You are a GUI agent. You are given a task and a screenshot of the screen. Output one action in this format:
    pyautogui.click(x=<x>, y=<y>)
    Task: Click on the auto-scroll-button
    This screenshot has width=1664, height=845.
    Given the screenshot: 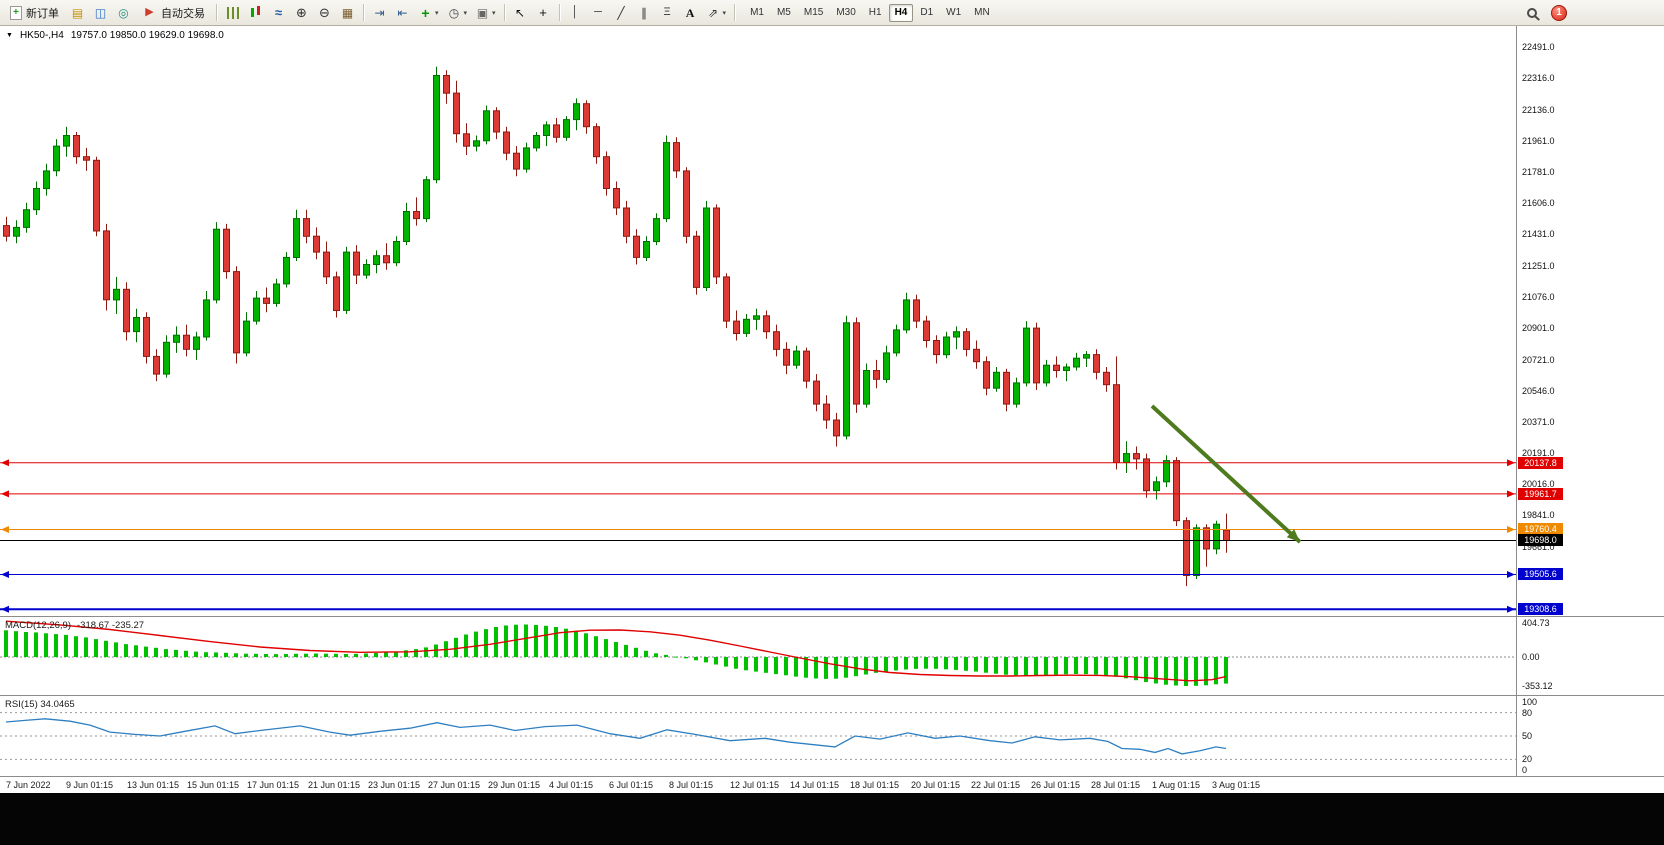 What is the action you would take?
    pyautogui.click(x=379, y=12)
    